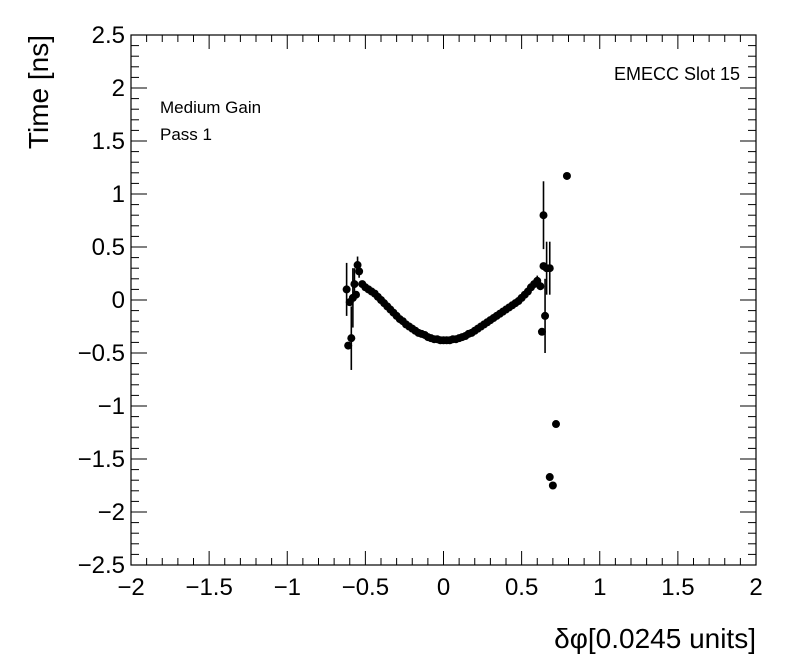 The image size is (796, 672). Describe the element at coordinates (677, 587) in the screenshot. I see `x-tick-label: 1.5` at that location.